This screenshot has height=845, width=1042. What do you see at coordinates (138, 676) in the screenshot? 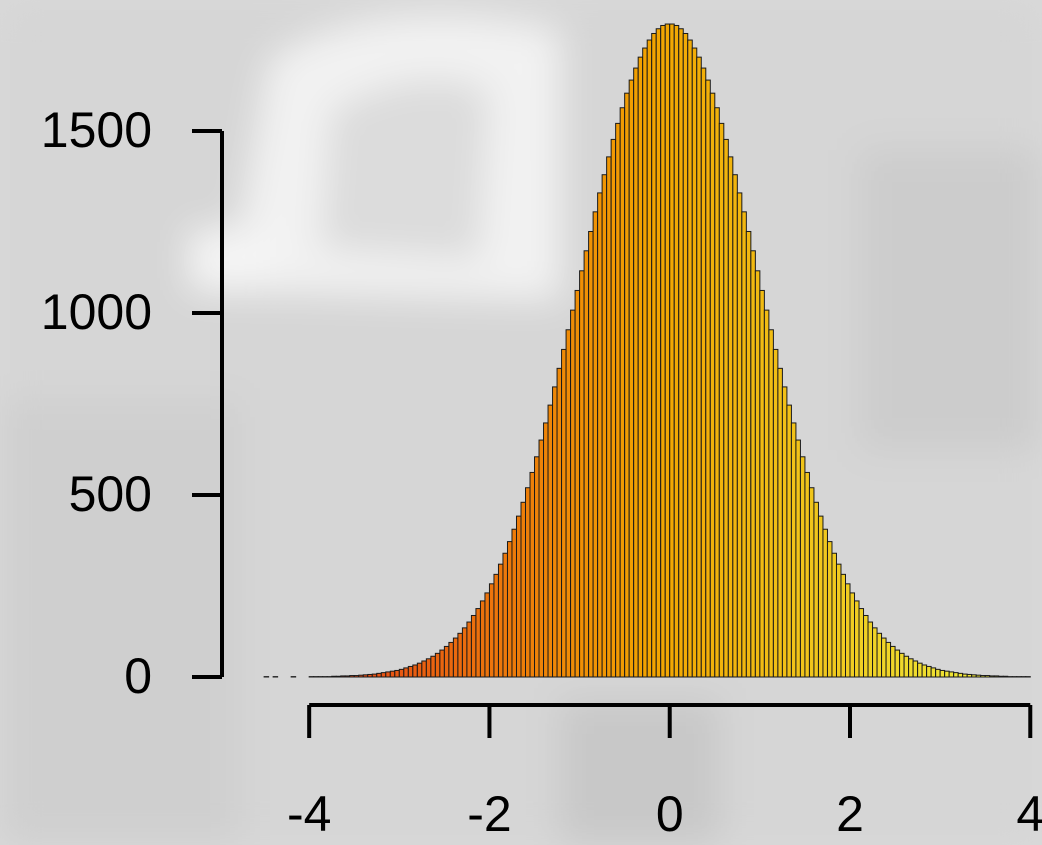
I see `y-tick-label: 0` at bounding box center [138, 676].